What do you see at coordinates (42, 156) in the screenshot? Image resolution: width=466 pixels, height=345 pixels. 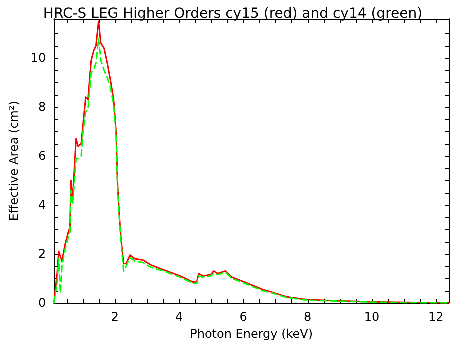 I see `y-tick-label: 6` at bounding box center [42, 156].